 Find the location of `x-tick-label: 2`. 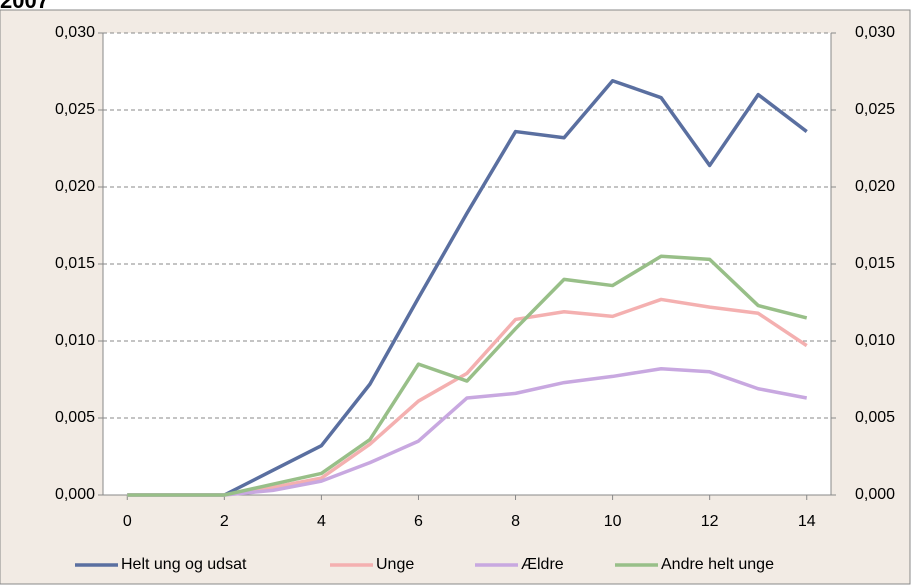

x-tick-label: 2 is located at coordinates (224, 521).